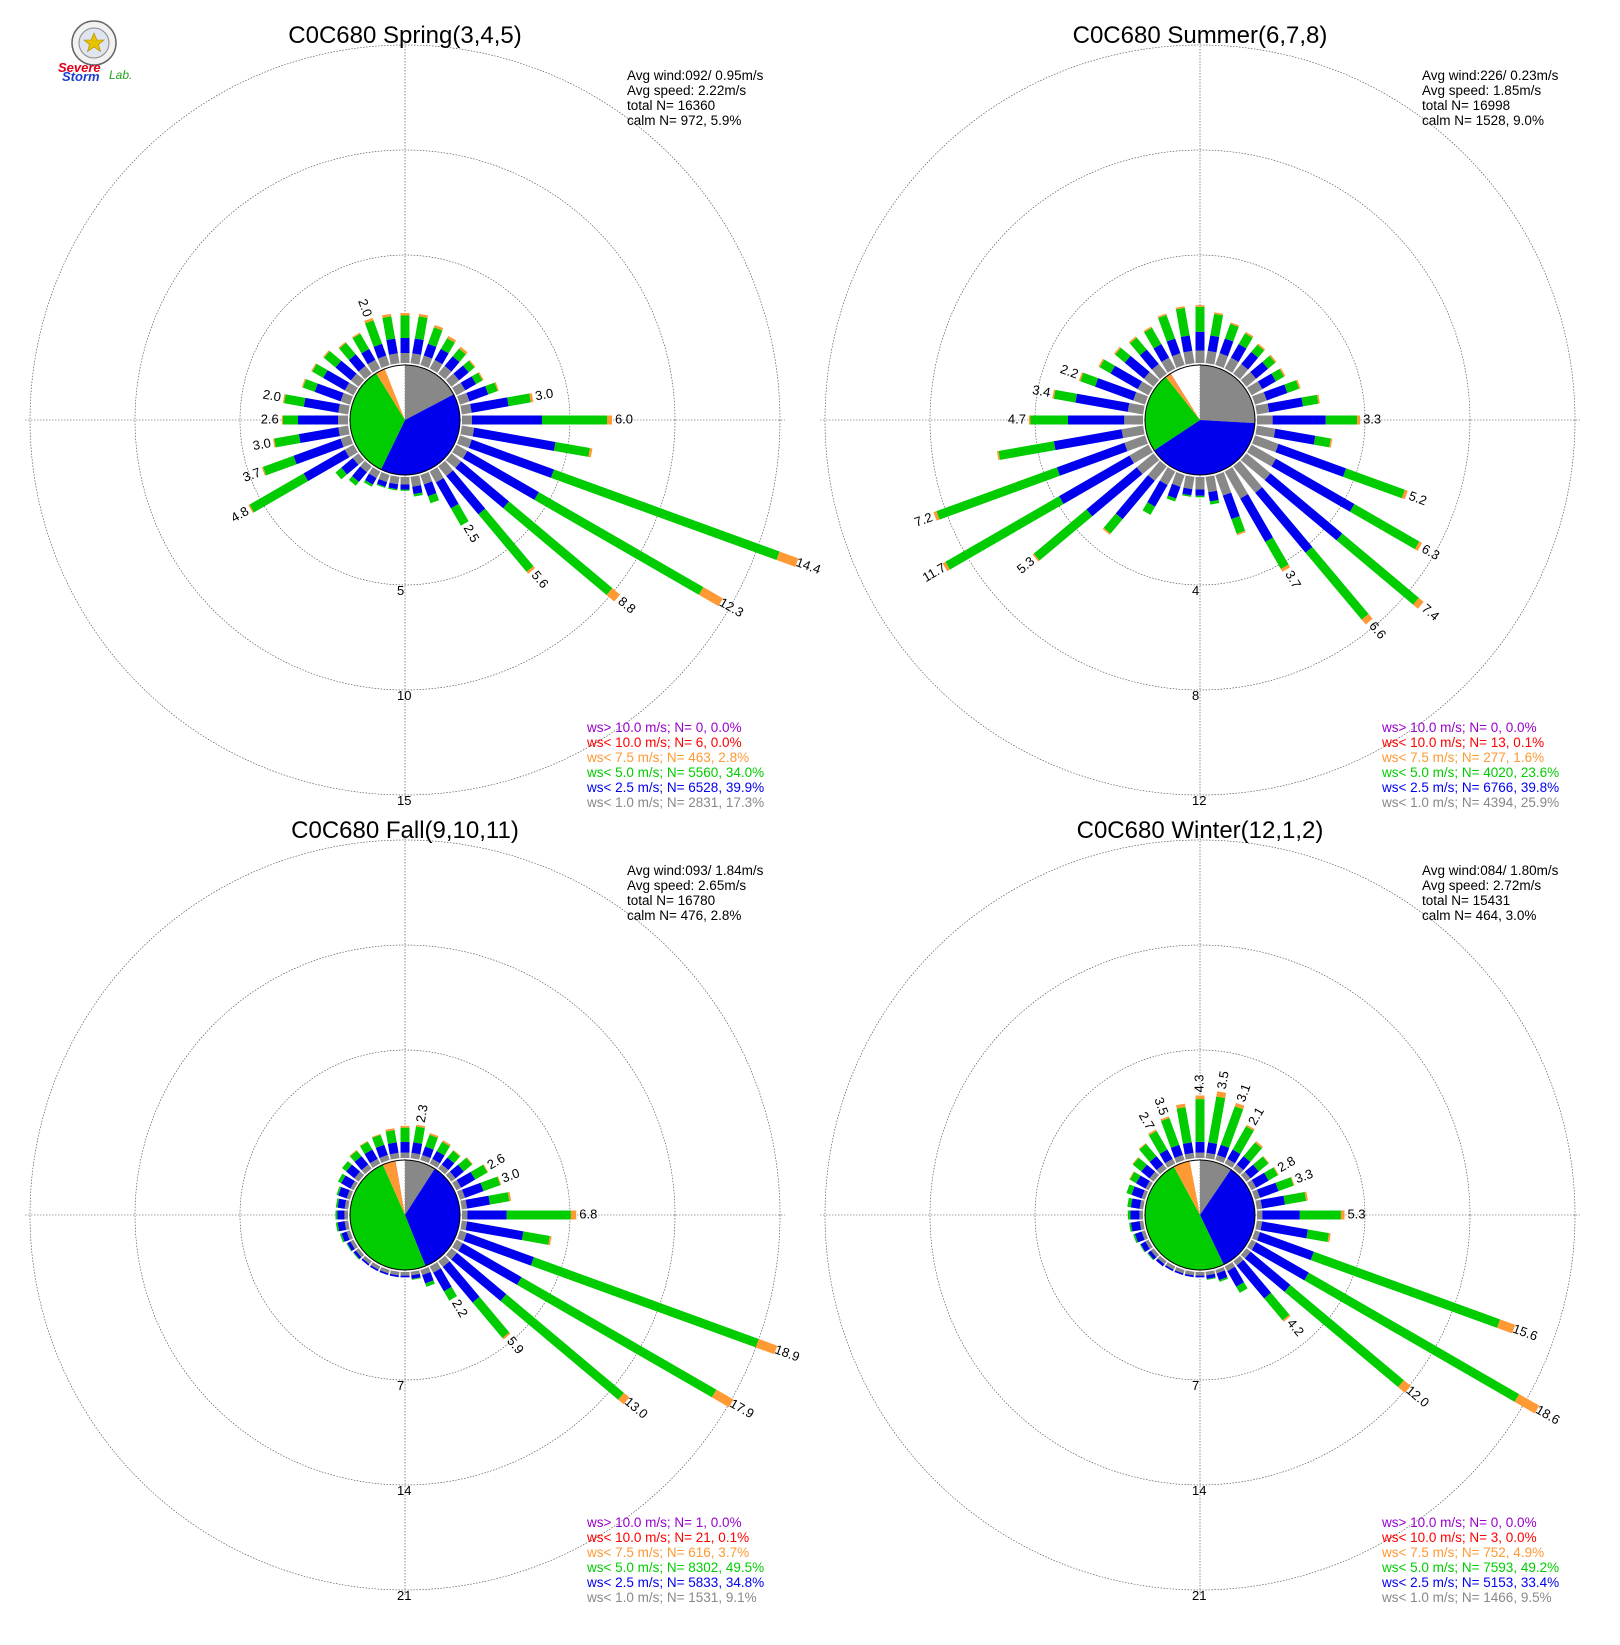  Describe the element at coordinates (405, 830) in the screenshot. I see `panel-title: C0C680 Fall(9,10,11)` at that location.